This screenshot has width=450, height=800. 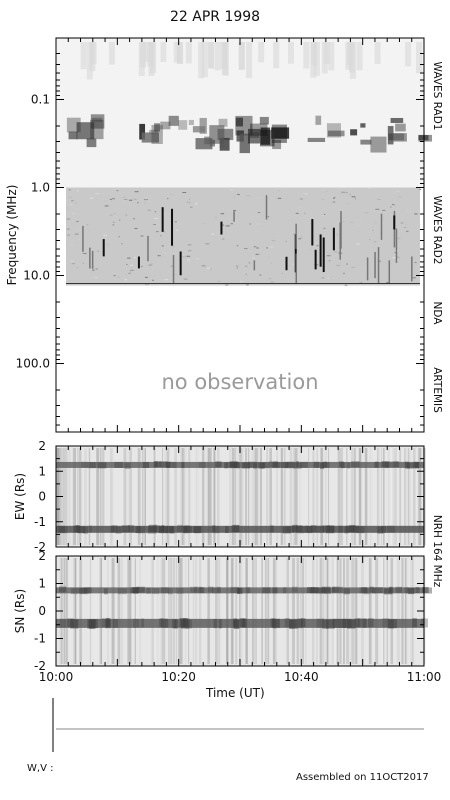 What do you see at coordinates (12, 235) in the screenshot?
I see `y-axis-title: Frequency (MHz)` at bounding box center [12, 235].